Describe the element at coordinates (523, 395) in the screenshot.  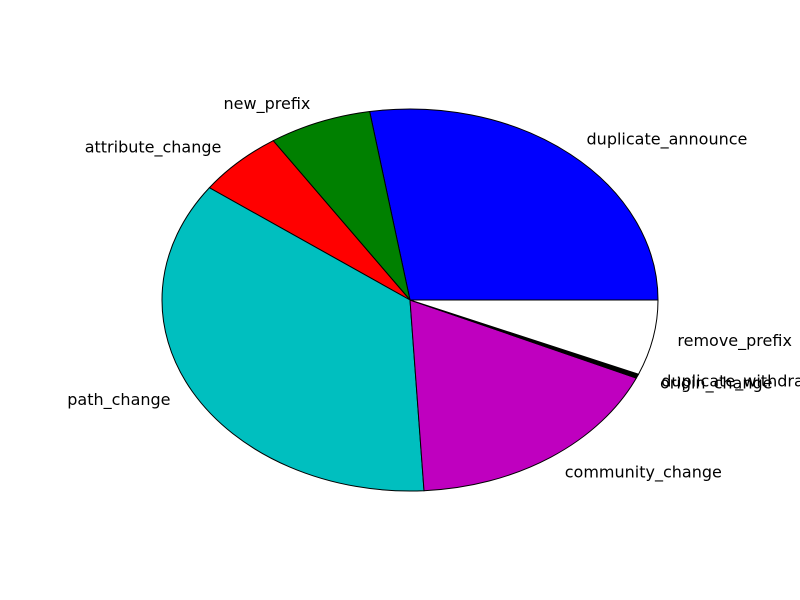
I see `pie-slice-community-change` at that location.